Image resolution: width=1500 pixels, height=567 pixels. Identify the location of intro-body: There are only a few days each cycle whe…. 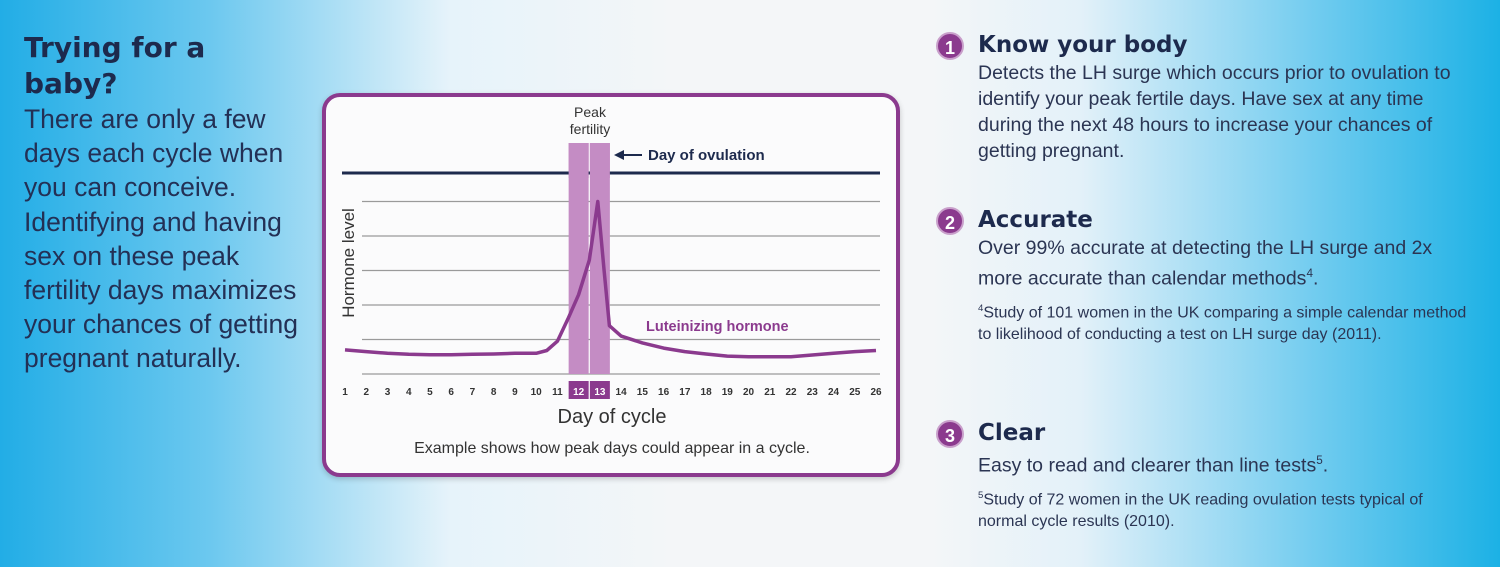
(161, 239).